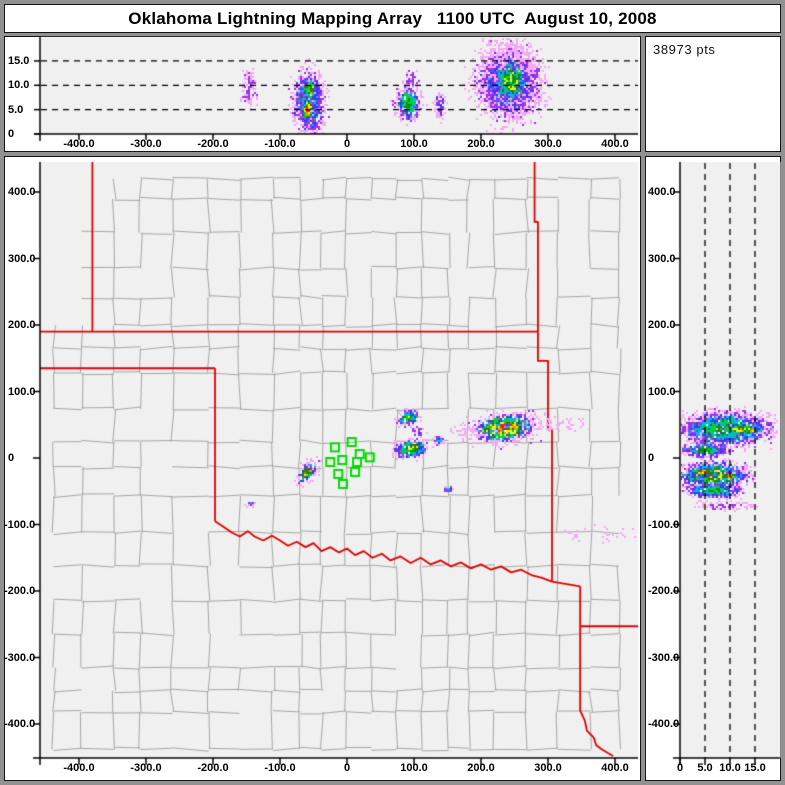 The image size is (785, 785). Describe the element at coordinates (713, 468) in the screenshot. I see `panel-altitude-ns` at that location.